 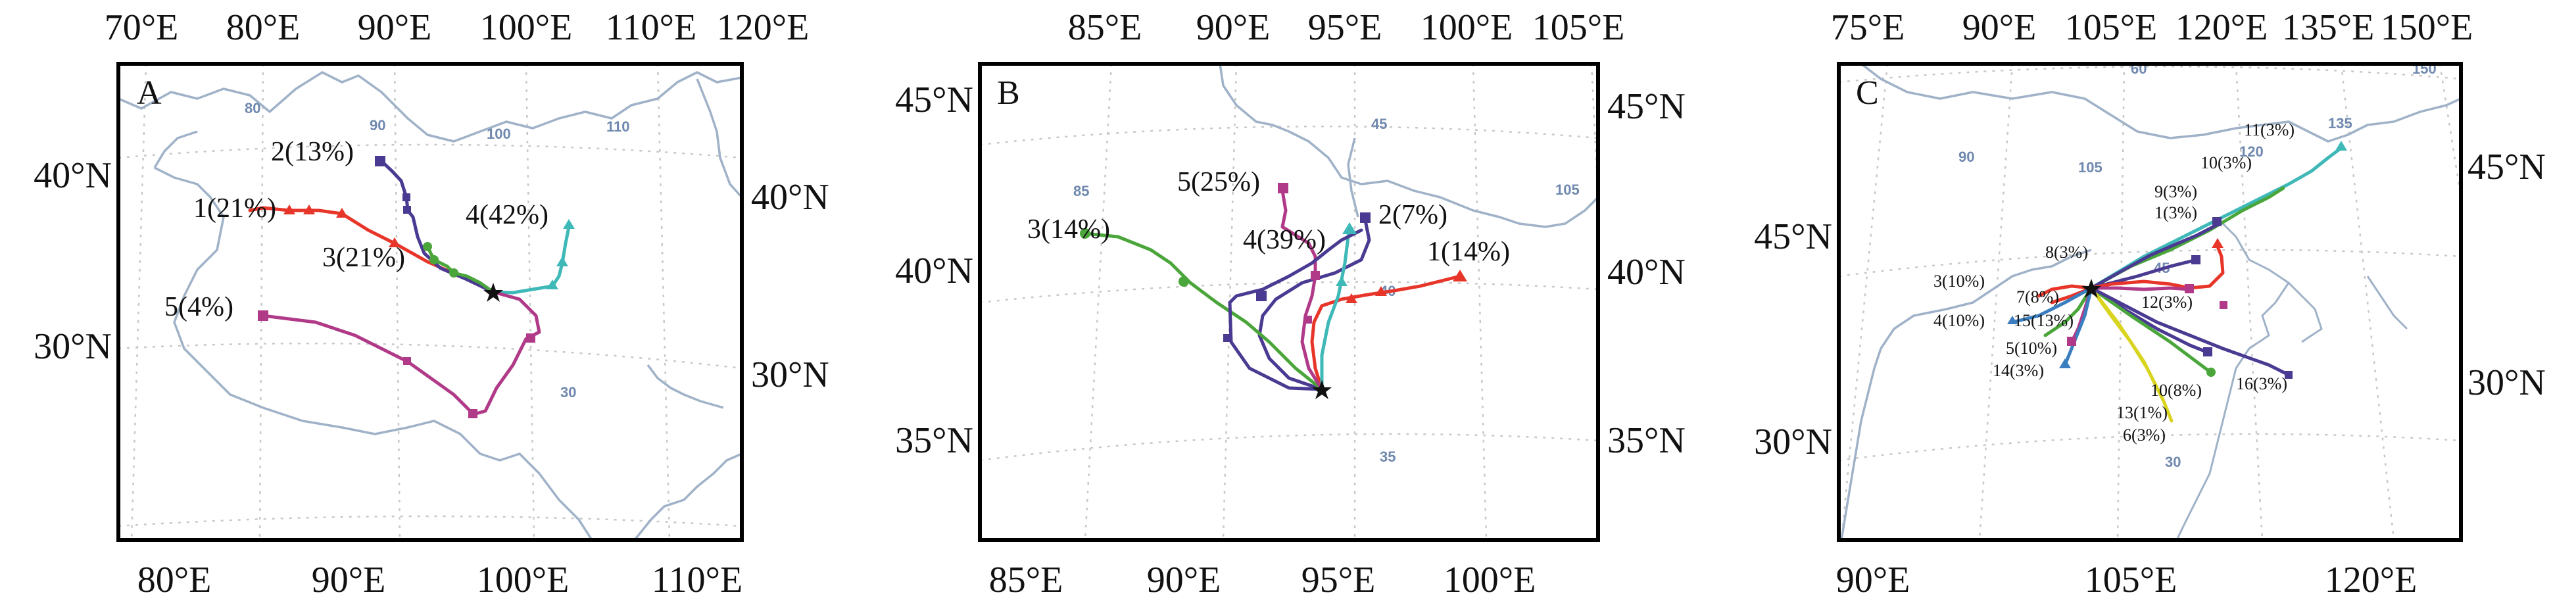 I want to click on panel-c-right-ticks: 45°N 30°N, so click(x=2506, y=275).